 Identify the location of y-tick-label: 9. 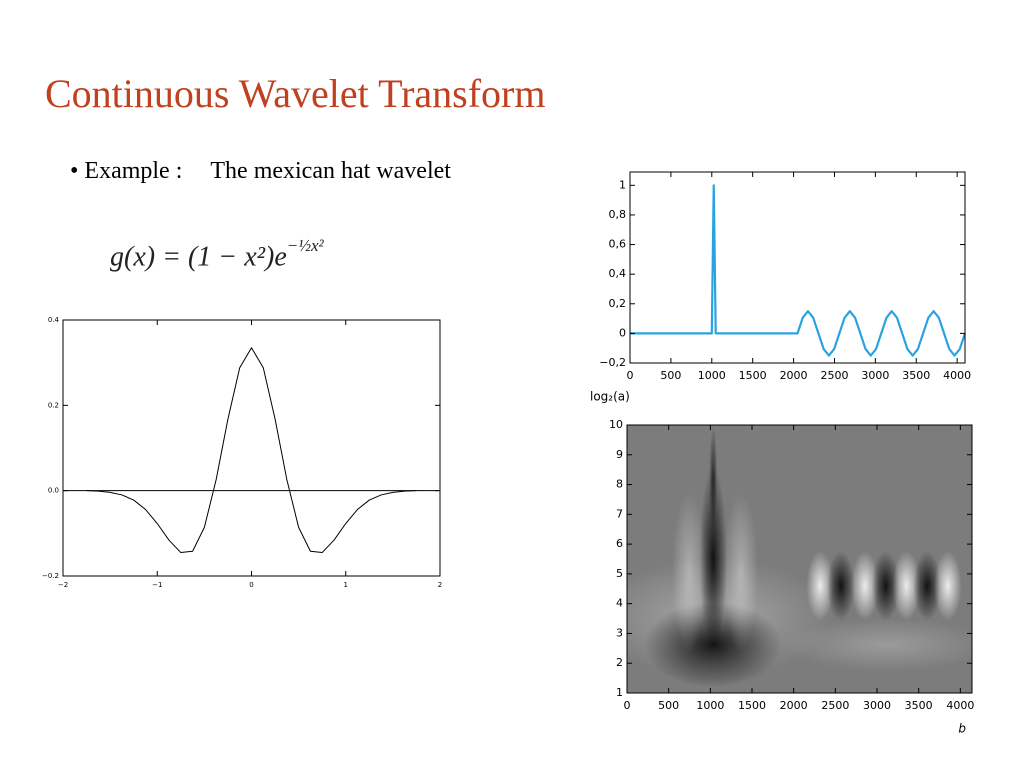
(619, 454).